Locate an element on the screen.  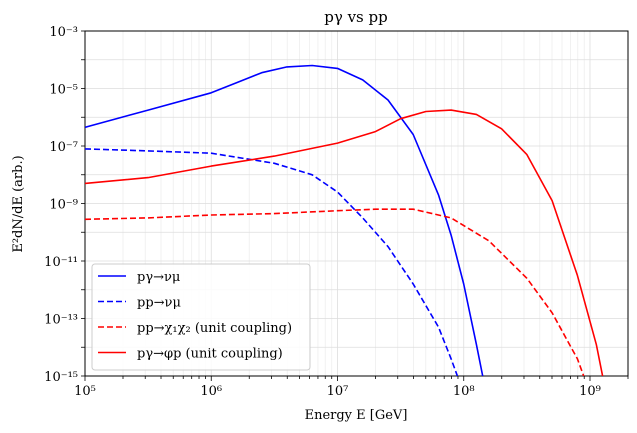
x-tick-label: 10⁹ is located at coordinates (590, 391).